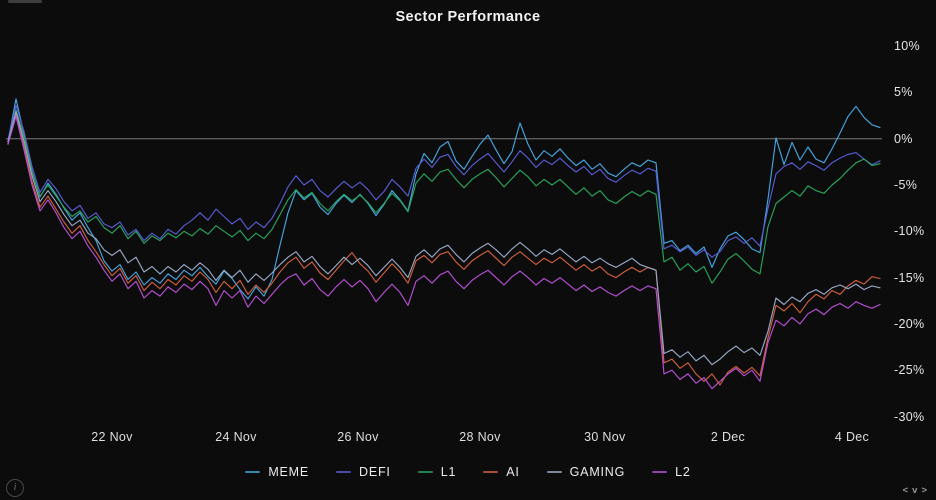 Image resolution: width=936 pixels, height=500 pixels. Describe the element at coordinates (513, 472) in the screenshot. I see `legend-label: AI` at that location.